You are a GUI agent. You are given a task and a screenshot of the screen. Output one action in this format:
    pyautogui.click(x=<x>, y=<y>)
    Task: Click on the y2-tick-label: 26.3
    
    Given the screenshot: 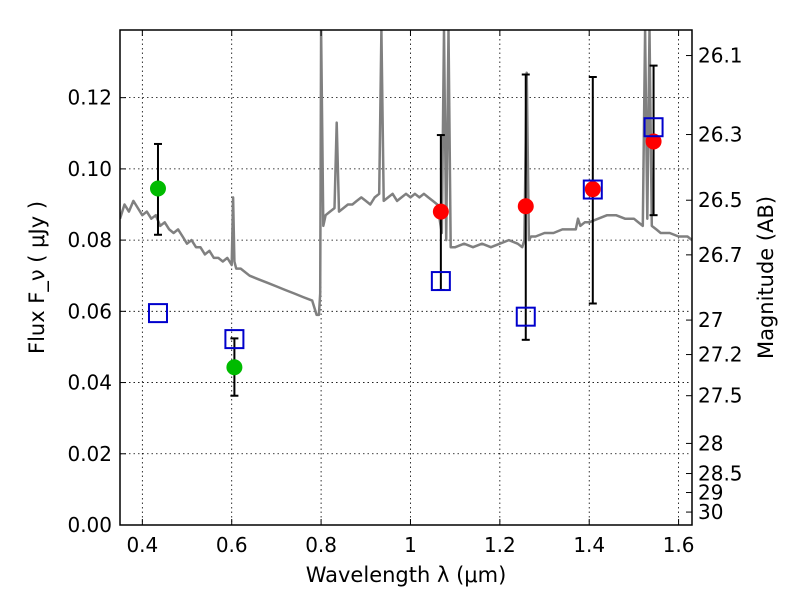 What is the action you would take?
    pyautogui.click(x=720, y=135)
    